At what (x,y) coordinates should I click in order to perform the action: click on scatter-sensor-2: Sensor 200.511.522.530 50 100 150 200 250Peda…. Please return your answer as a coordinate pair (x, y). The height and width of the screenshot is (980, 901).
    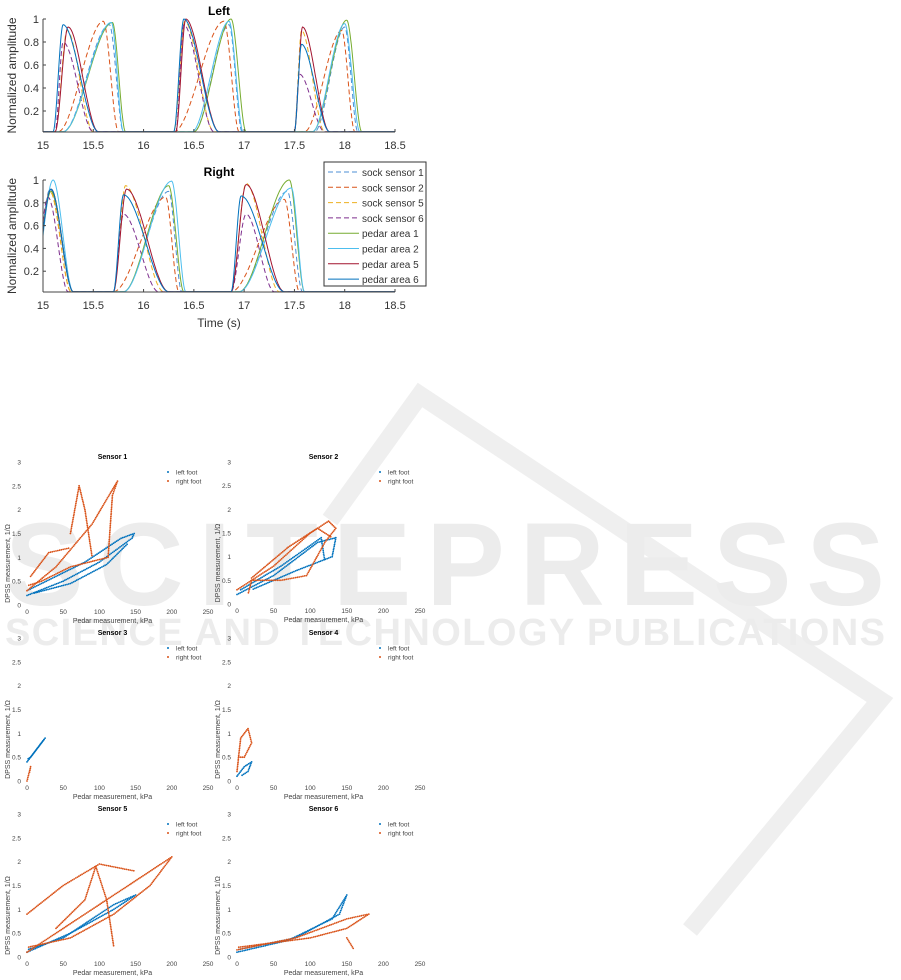
    Looking at the image, I should click on (320, 539).